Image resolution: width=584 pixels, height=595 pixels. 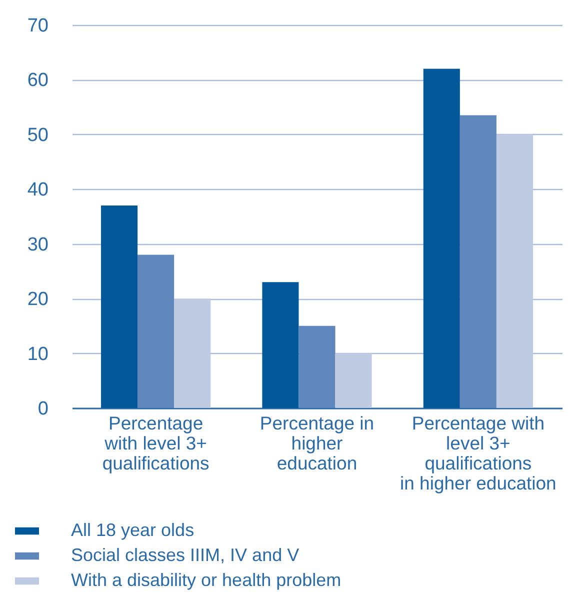 What do you see at coordinates (206, 580) in the screenshot?
I see `legend-label: With a disability or health problem` at bounding box center [206, 580].